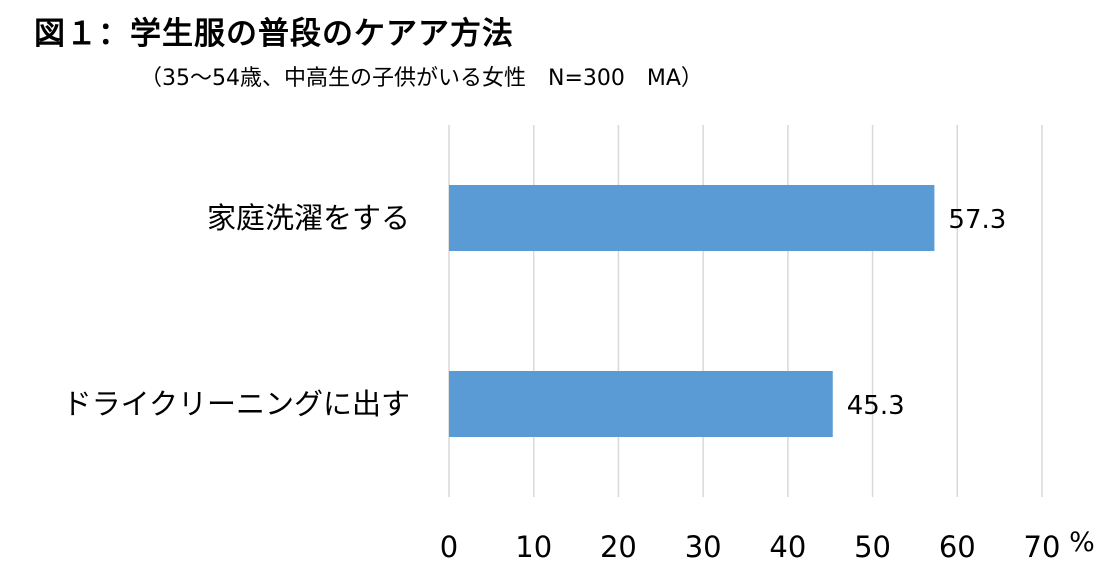  What do you see at coordinates (421, 78) in the screenshot?
I see `chart-subtitle: （35～54歳、中高生の子供がいる女性 N=300 MA）` at bounding box center [421, 78].